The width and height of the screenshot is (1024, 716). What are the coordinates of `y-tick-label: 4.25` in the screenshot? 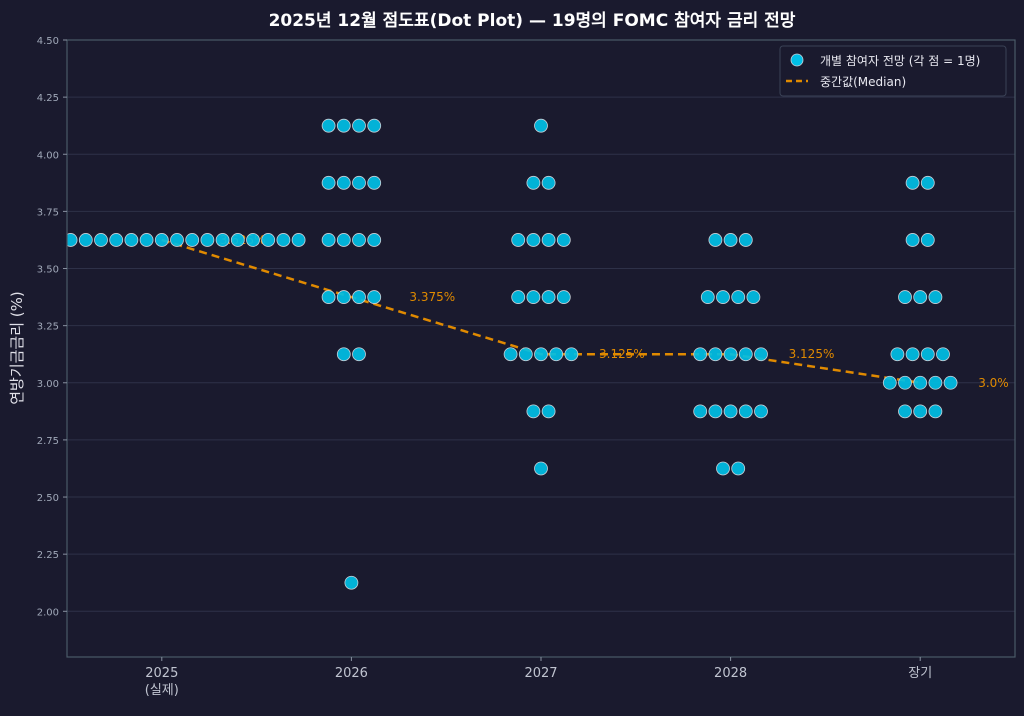 It's located at (48, 98).